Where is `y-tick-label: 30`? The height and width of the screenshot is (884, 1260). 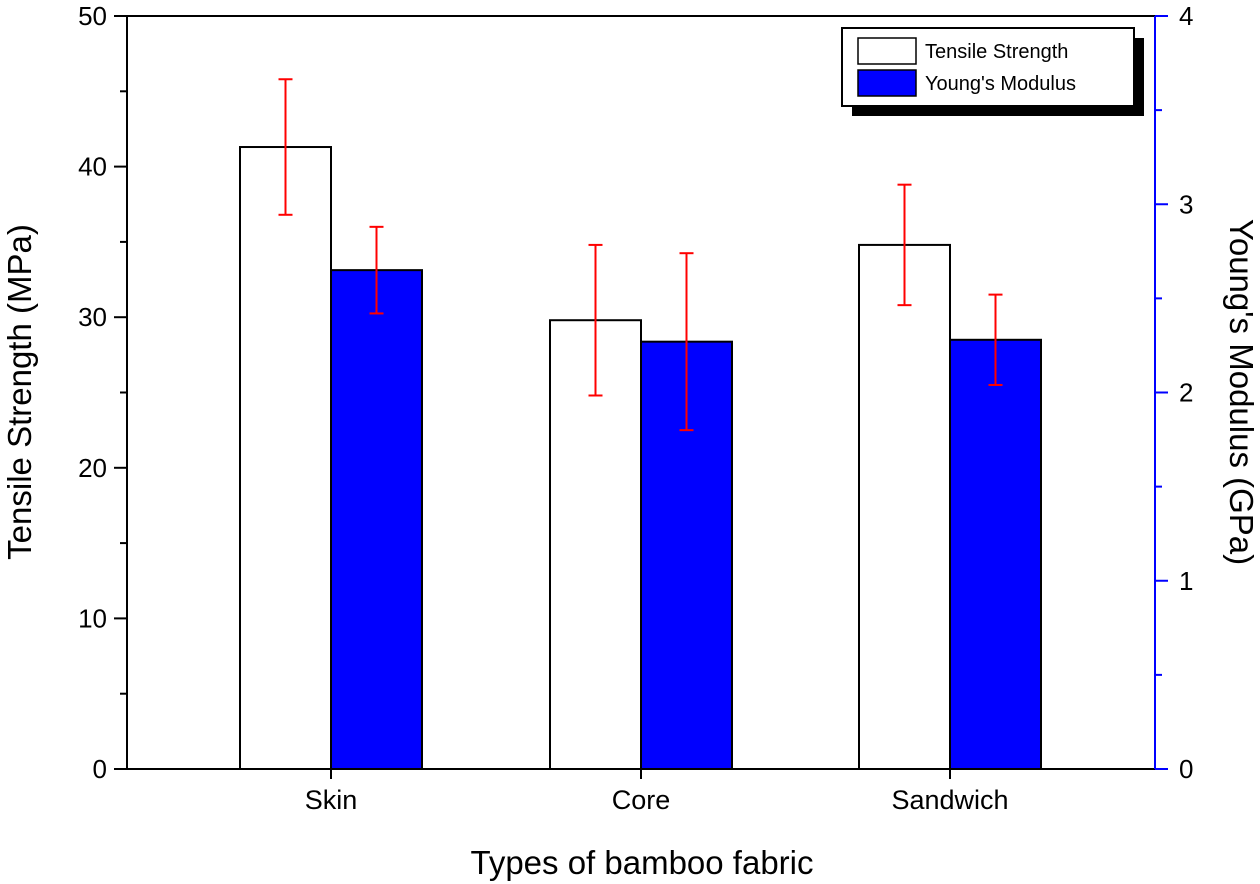
y-tick-label: 30 is located at coordinates (92, 317).